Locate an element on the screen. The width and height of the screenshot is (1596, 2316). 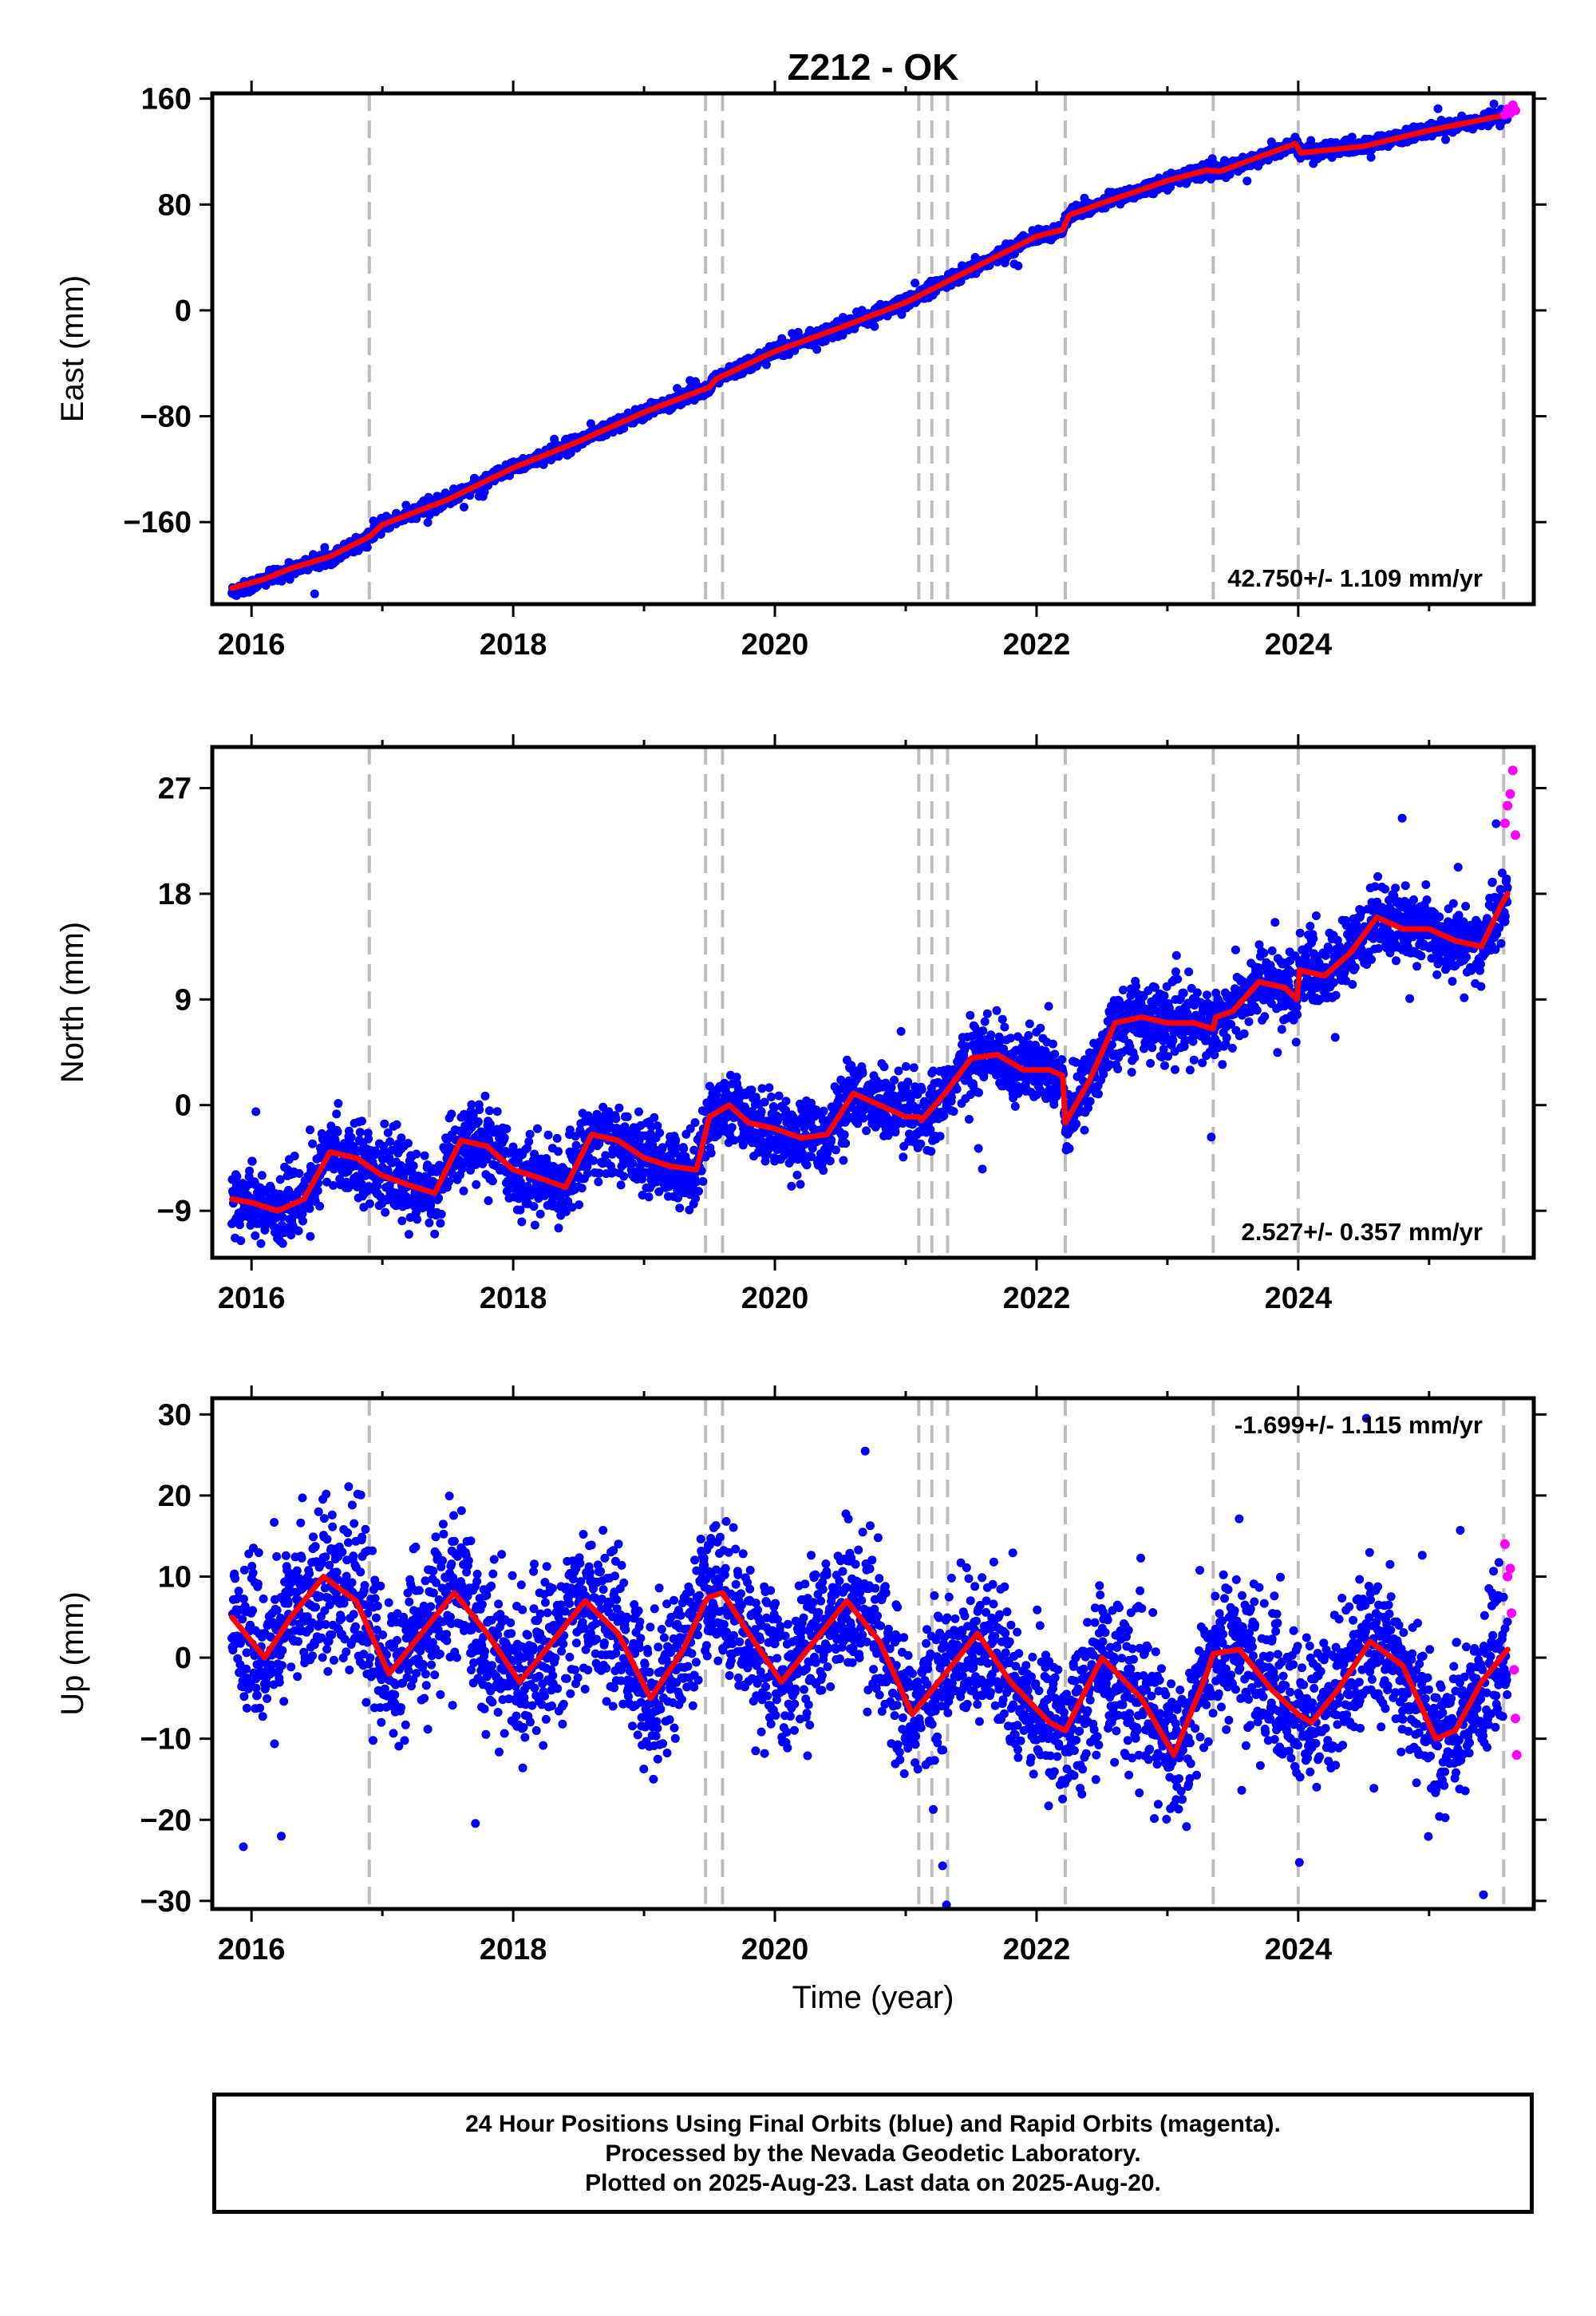
y-tick-label: −160 is located at coordinates (157, 522).